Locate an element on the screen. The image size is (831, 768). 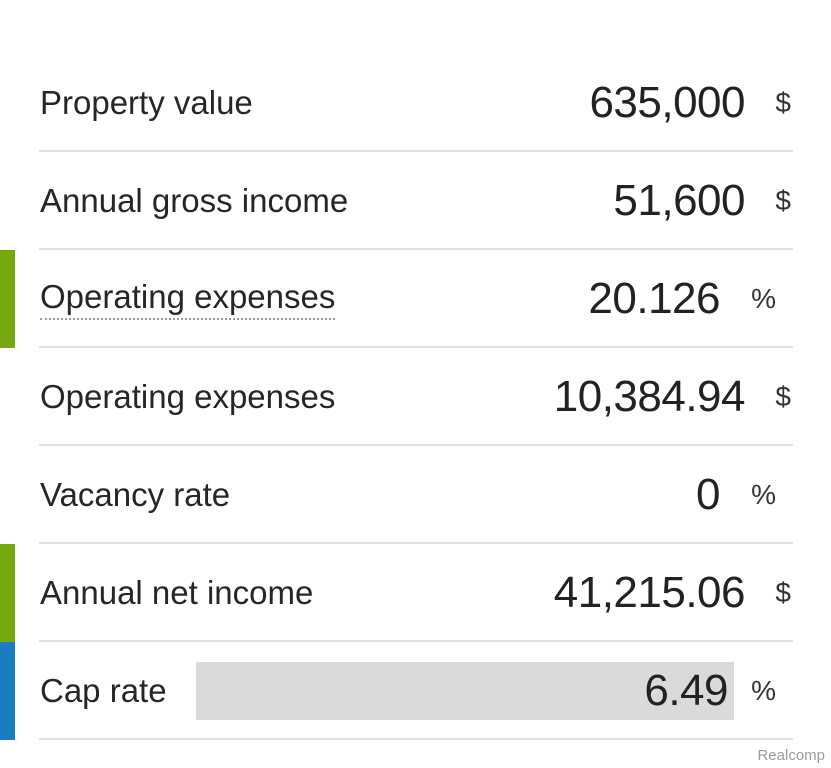
vacancy-rate-label: Vacancy rate is located at coordinates (135, 494).